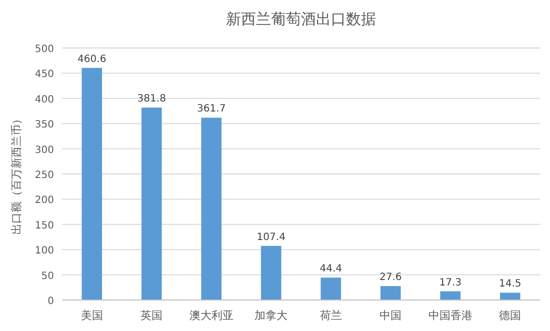 The image size is (550, 331). Describe the element at coordinates (16, 174) in the screenshot. I see `y-axis-title: 出口额（百万新西兰币）` at that location.